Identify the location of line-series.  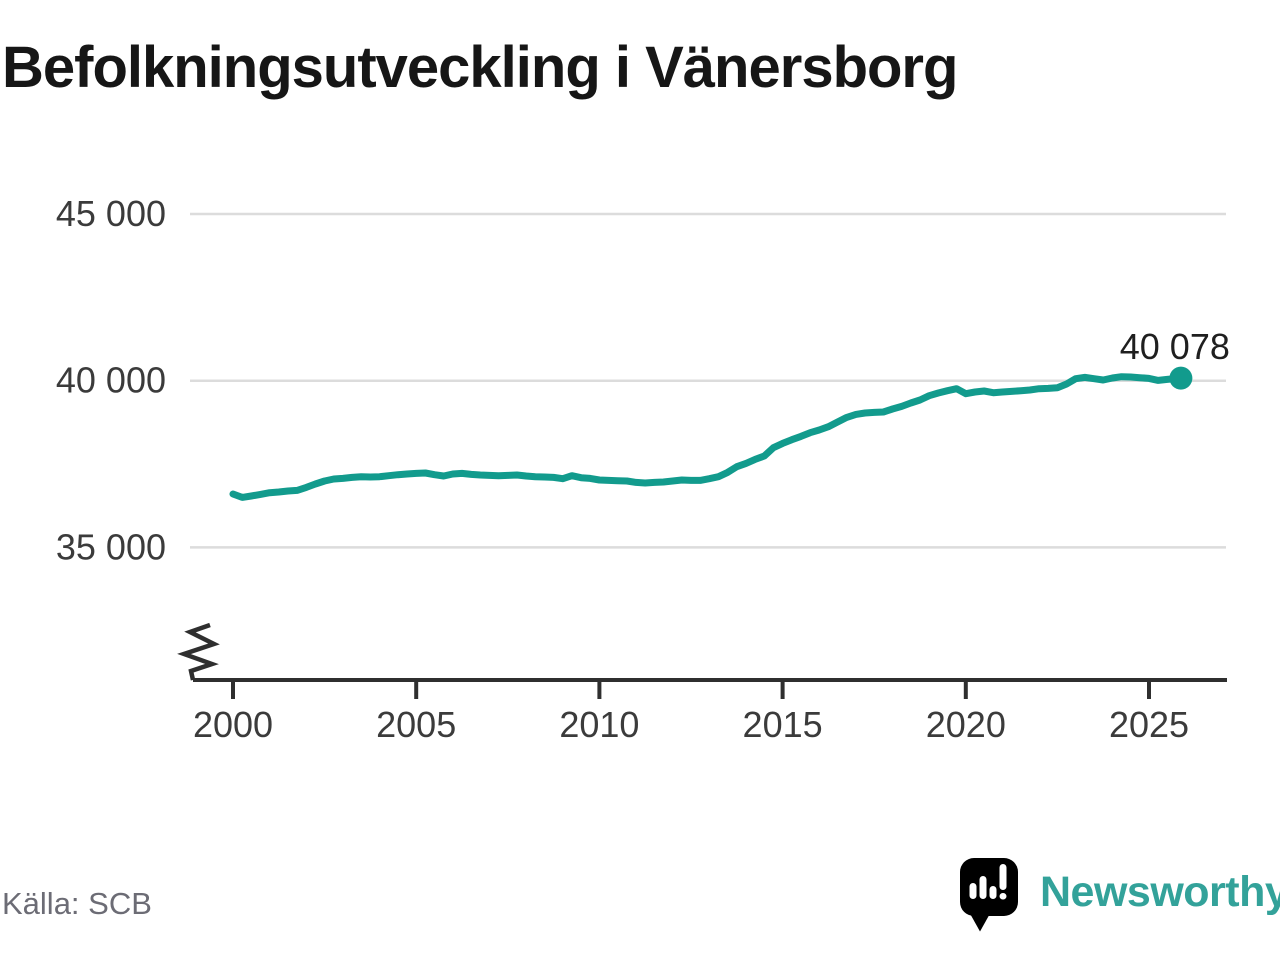
(707, 437).